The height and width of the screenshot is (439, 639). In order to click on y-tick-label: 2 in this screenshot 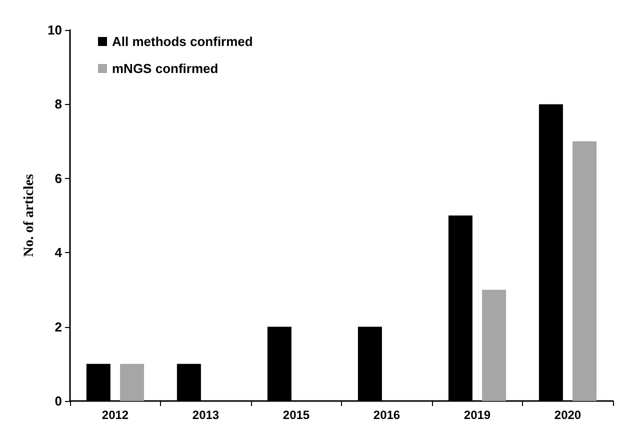, I will do `click(58, 326)`.